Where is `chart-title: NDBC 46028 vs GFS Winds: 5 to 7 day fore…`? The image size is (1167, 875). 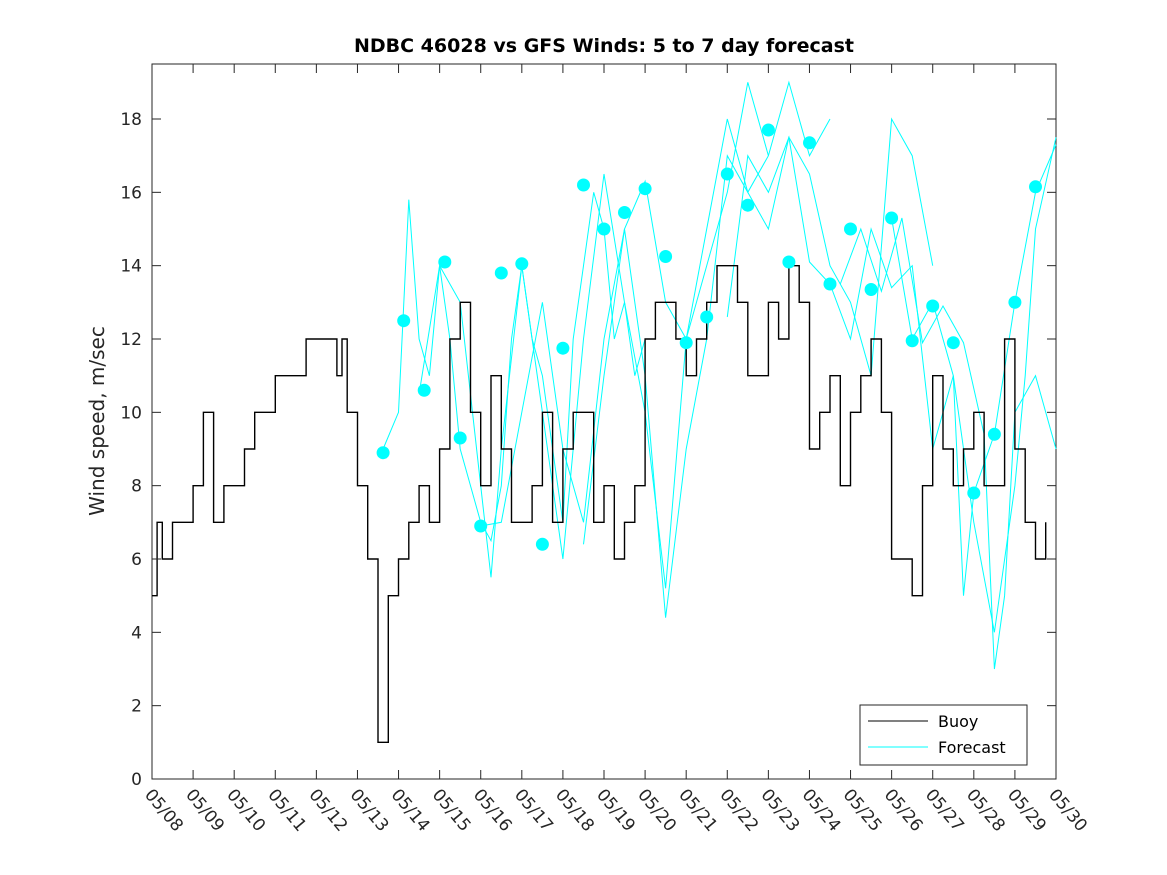
chart-title: NDBC 46028 vs GFS Winds: 5 to 7 day fore… is located at coordinates (604, 46).